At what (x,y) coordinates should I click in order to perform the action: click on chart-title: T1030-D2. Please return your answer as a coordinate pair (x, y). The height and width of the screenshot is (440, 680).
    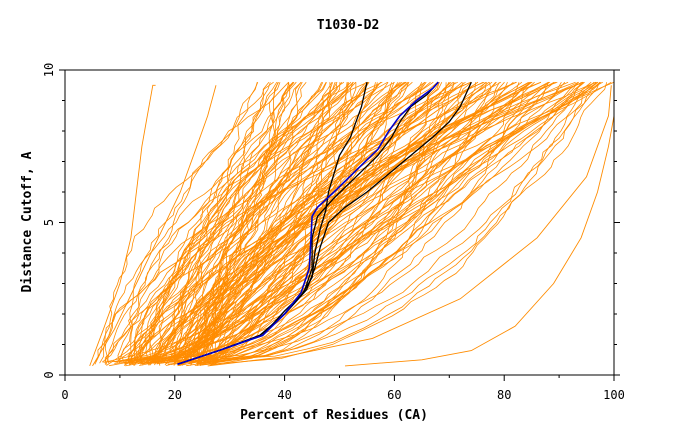
    Looking at the image, I should click on (348, 25).